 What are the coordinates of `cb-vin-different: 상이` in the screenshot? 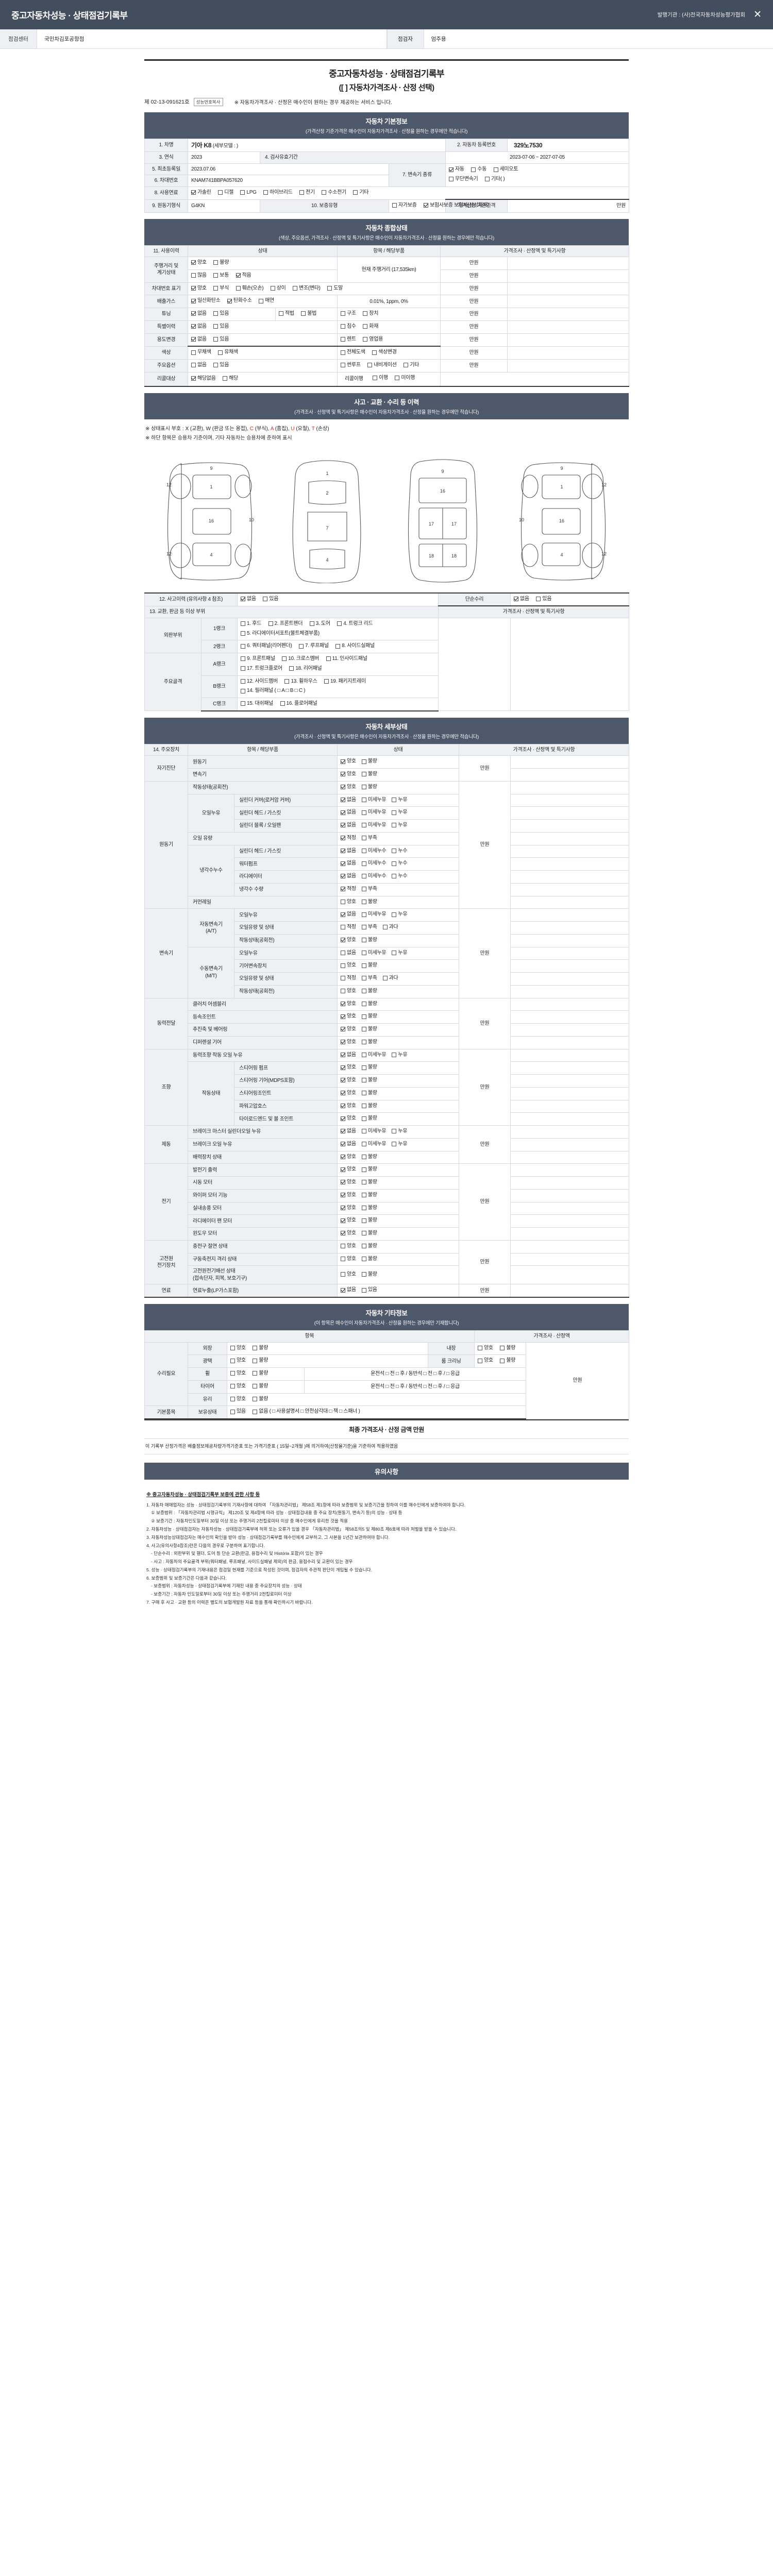 It's located at (278, 288).